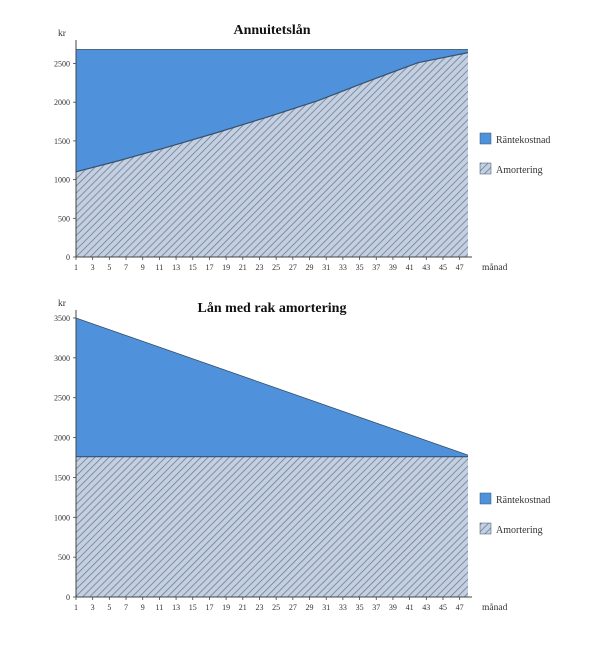 This screenshot has width=595, height=645. What do you see at coordinates (272, 526) in the screenshot?
I see `amortization-area` at bounding box center [272, 526].